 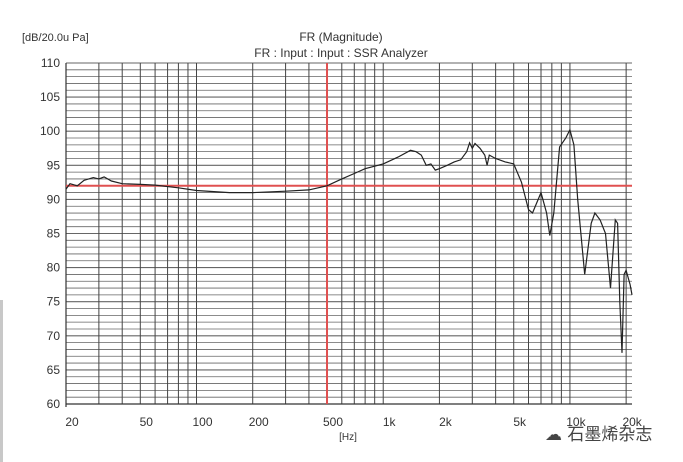 I want to click on x-tick-label: 20k, so click(x=632, y=422).